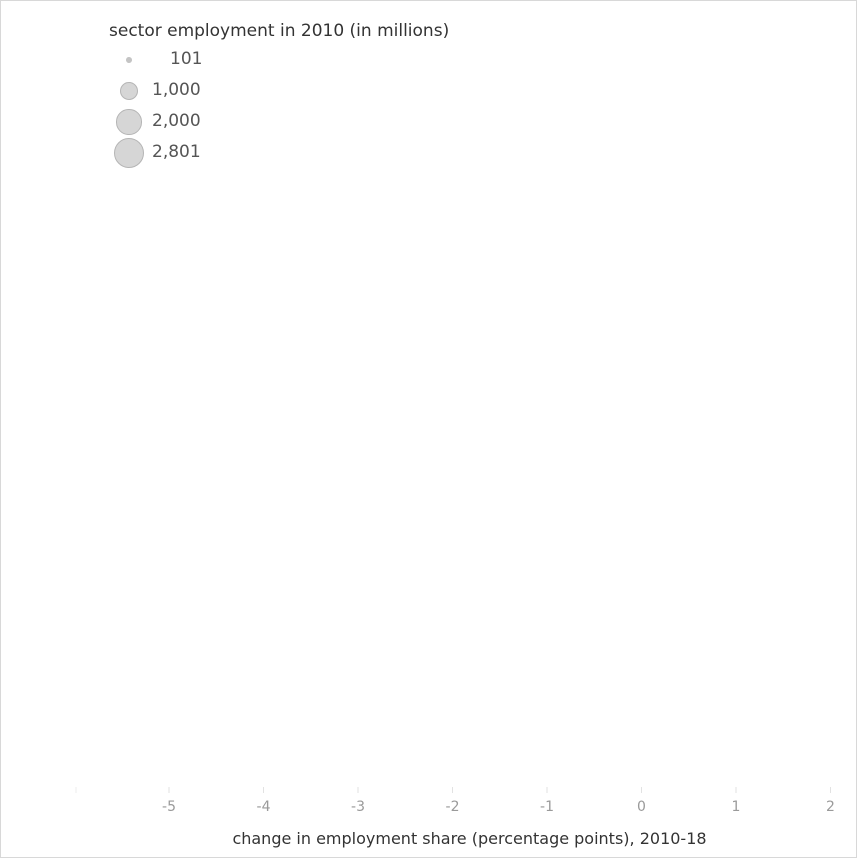 The image size is (857, 858). Describe the element at coordinates (150, 60) in the screenshot. I see `legend-item: 101` at that location.